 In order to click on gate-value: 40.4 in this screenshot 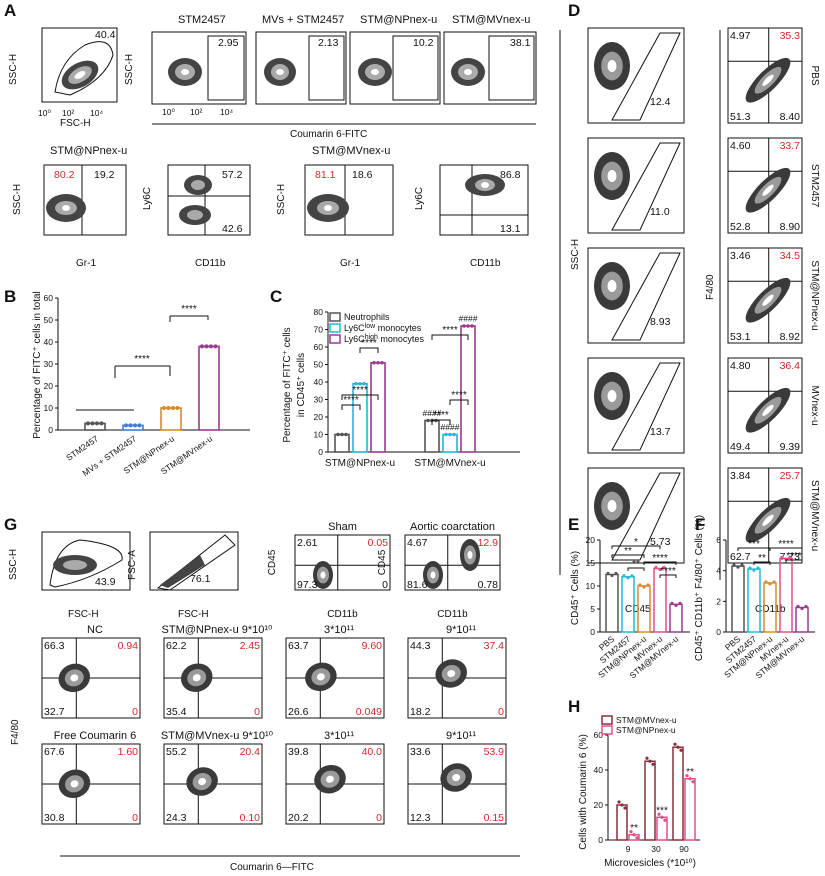, I will do `click(105, 35)`.